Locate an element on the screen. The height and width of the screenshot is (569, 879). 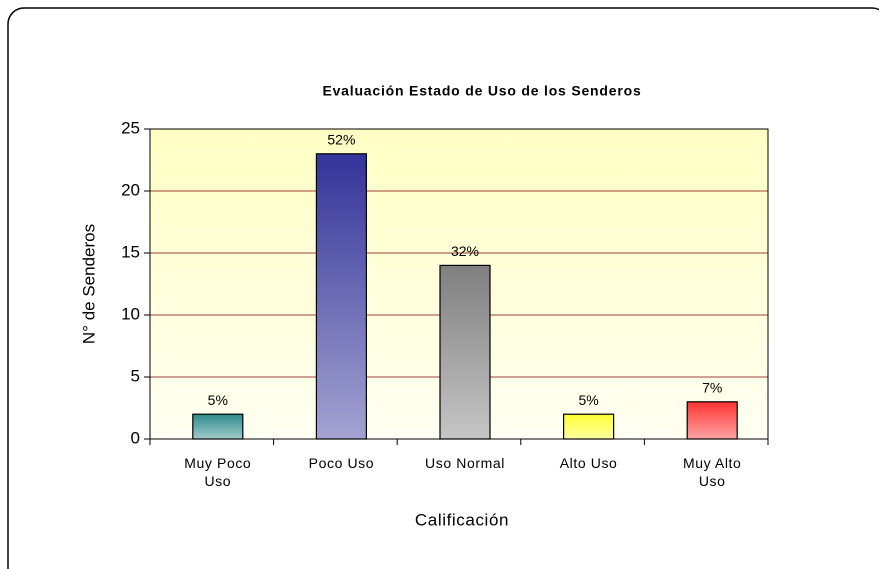
y-tick-label: 5 is located at coordinates (135, 375).